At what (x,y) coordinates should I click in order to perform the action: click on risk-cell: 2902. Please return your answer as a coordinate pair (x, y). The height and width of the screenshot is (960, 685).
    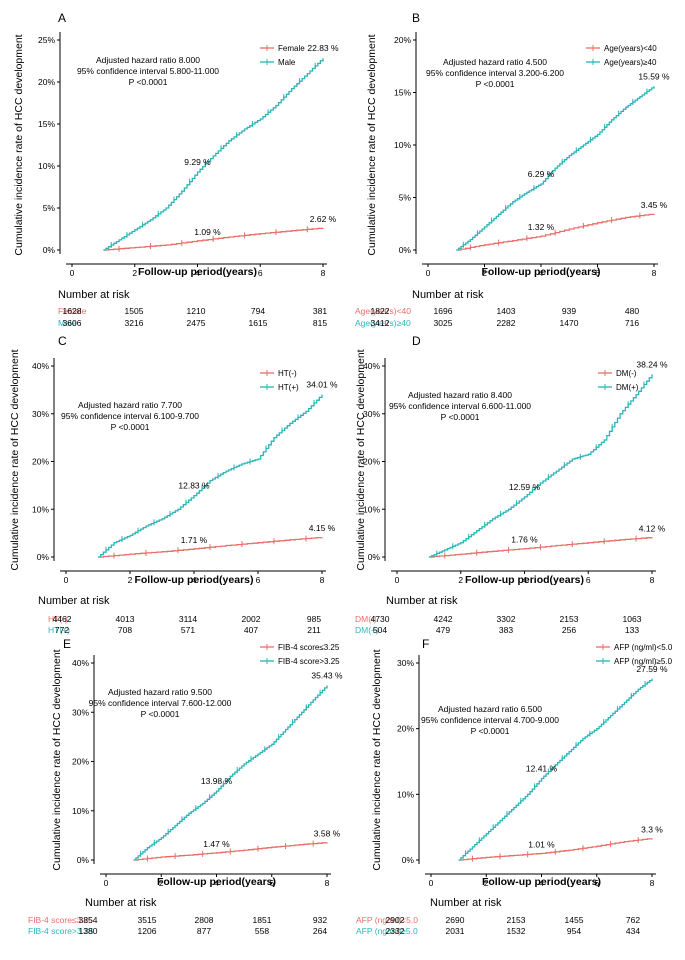
    Looking at the image, I should click on (395, 920).